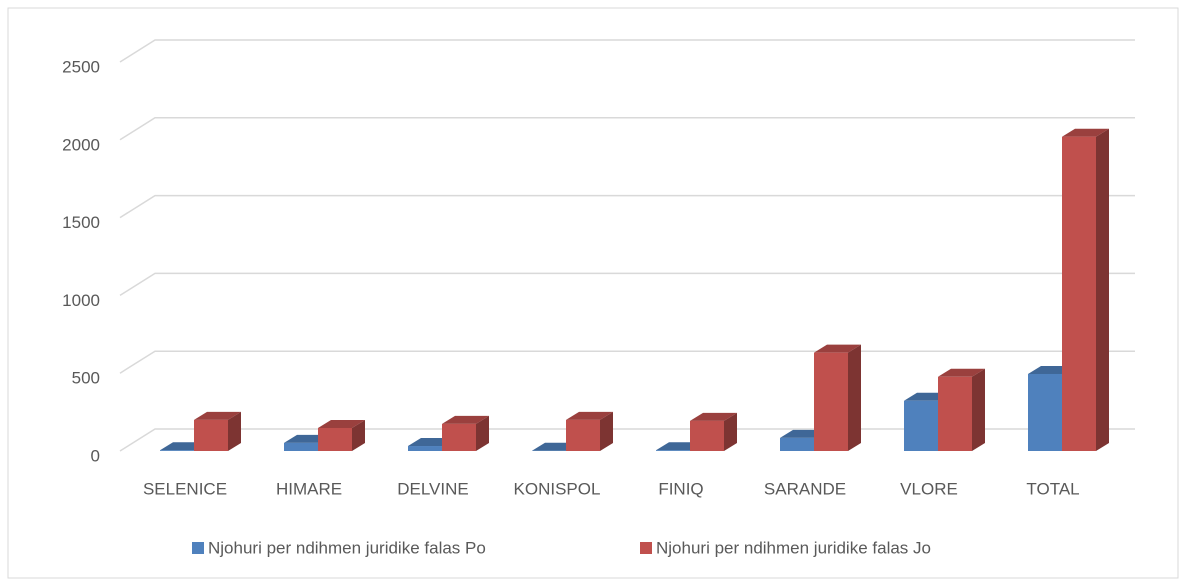 The image size is (1185, 584). I want to click on y-tick-label: 2000, so click(81, 144).